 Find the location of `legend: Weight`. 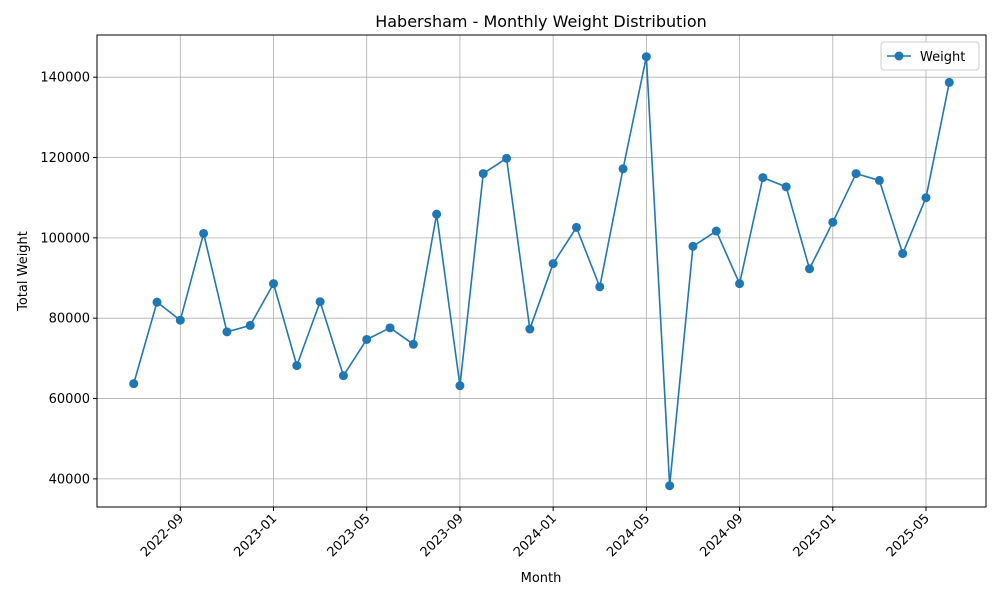

legend: Weight is located at coordinates (930, 56).